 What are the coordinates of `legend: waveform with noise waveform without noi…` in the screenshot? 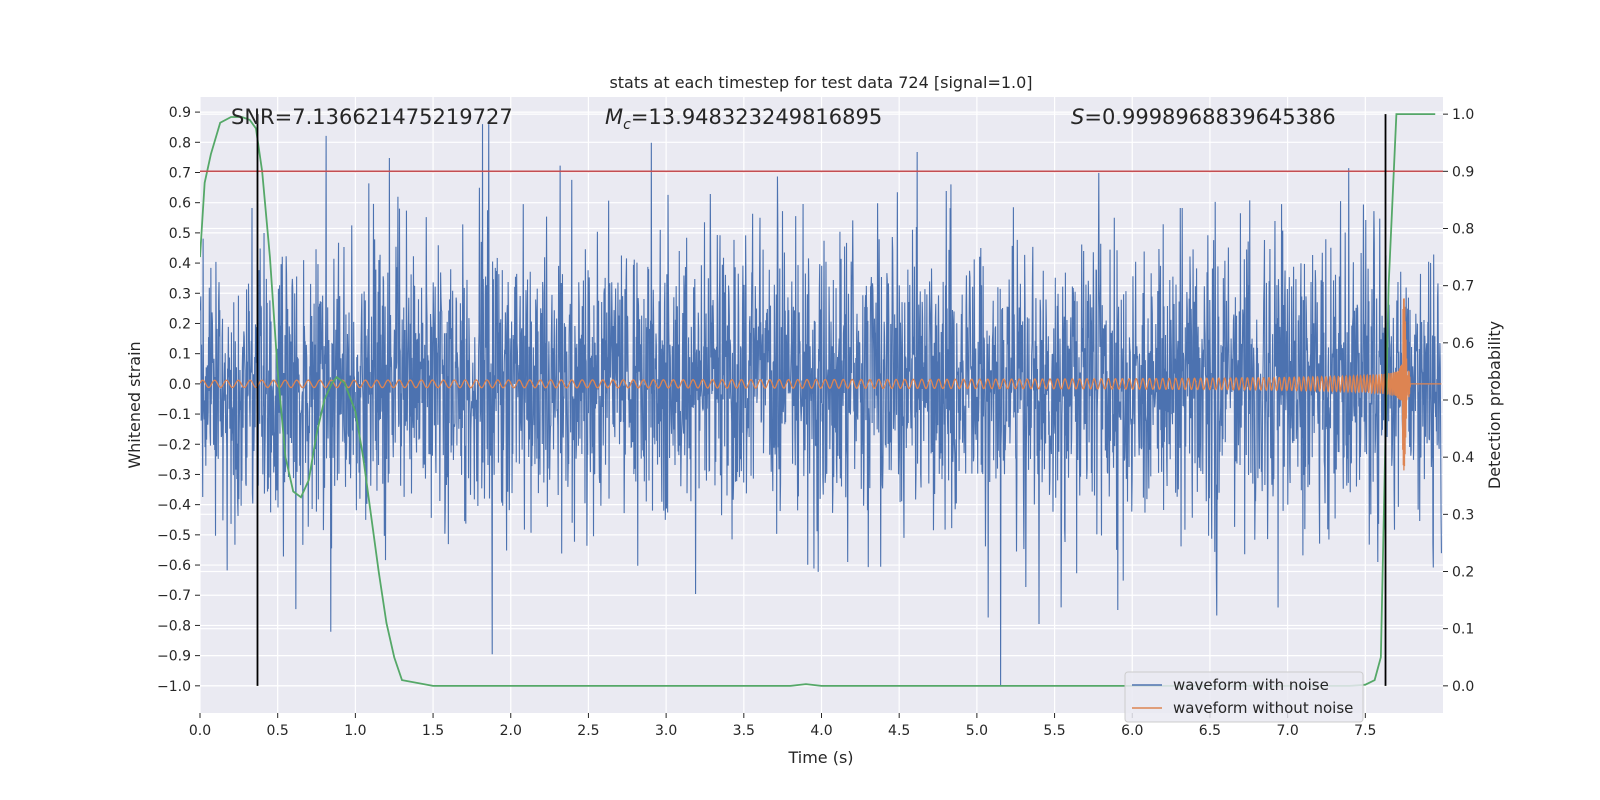 It's located at (1244, 697).